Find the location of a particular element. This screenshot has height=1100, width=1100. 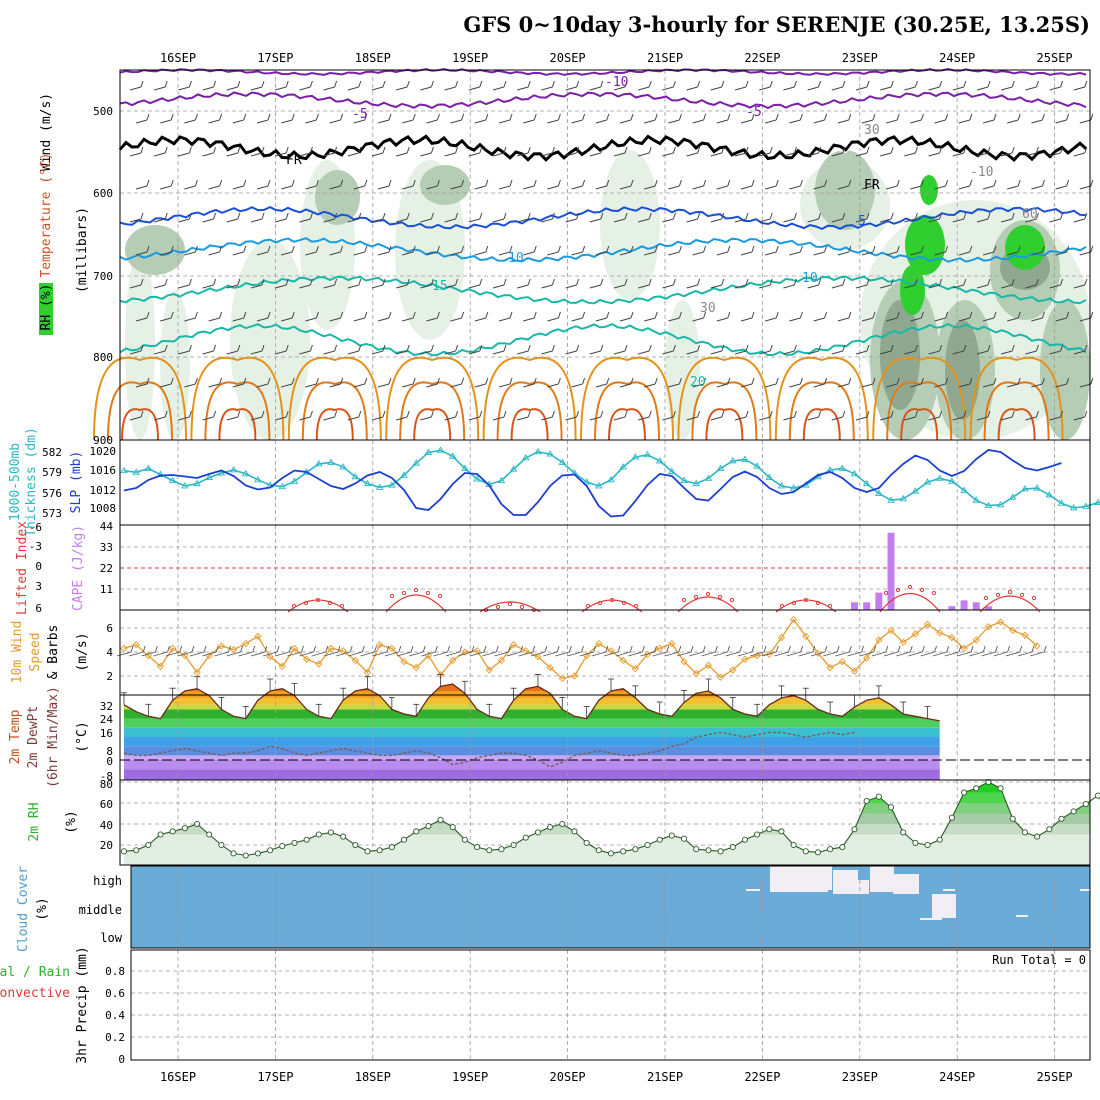

rh-y-tick: 80 is located at coordinates (106, 784).